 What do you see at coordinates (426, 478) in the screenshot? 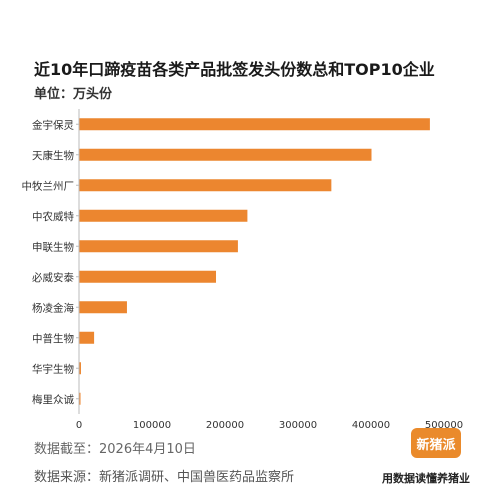
I see `brand-slogan: 用数据读懂养猪业` at bounding box center [426, 478].